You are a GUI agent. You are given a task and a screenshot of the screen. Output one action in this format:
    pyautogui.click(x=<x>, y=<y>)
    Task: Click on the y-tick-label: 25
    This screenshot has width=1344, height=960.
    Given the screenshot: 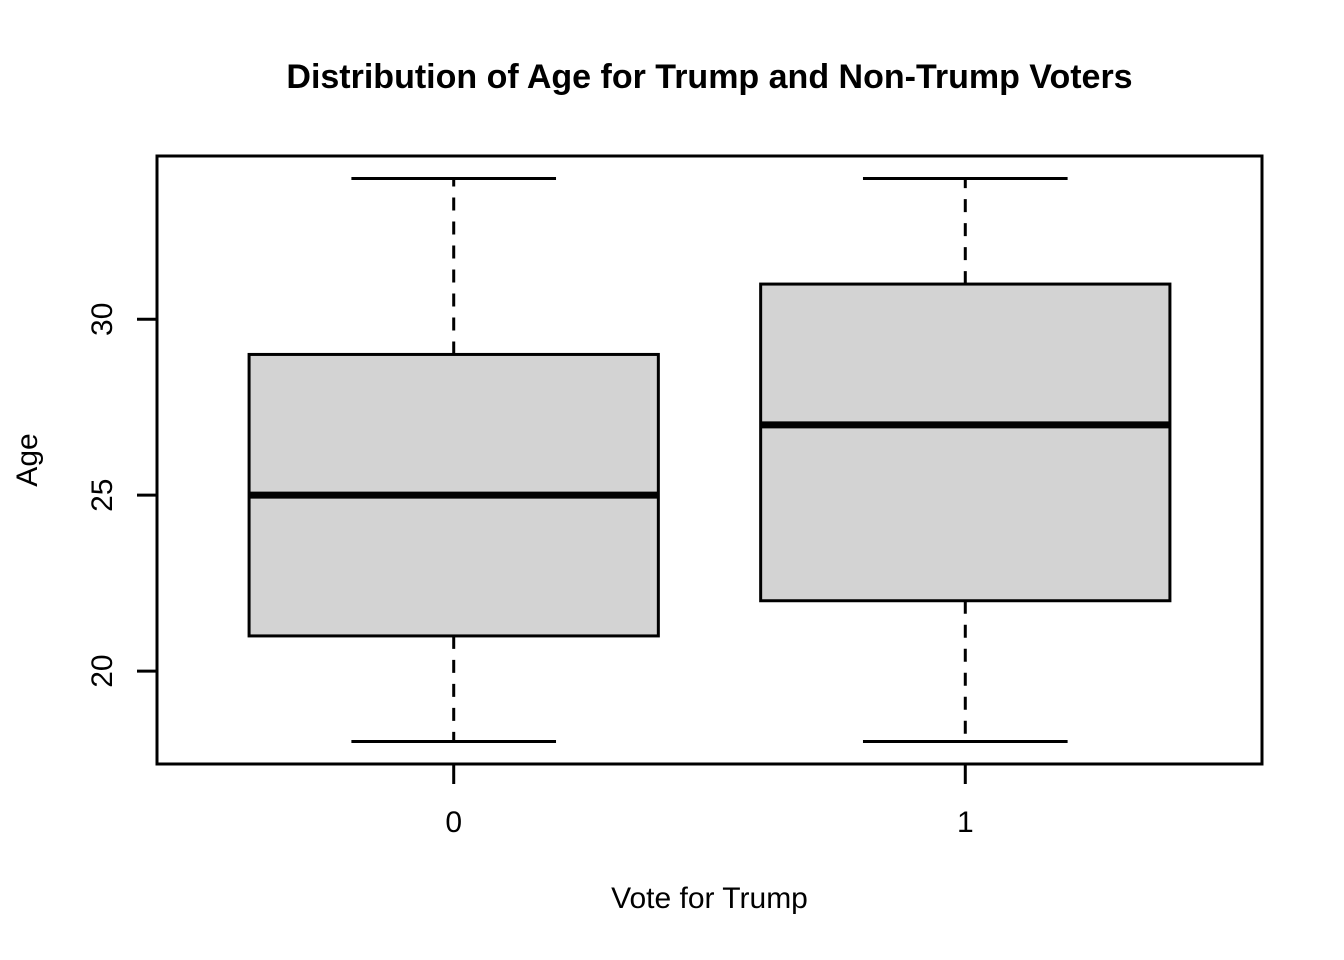 What is the action you would take?
    pyautogui.click(x=102, y=494)
    